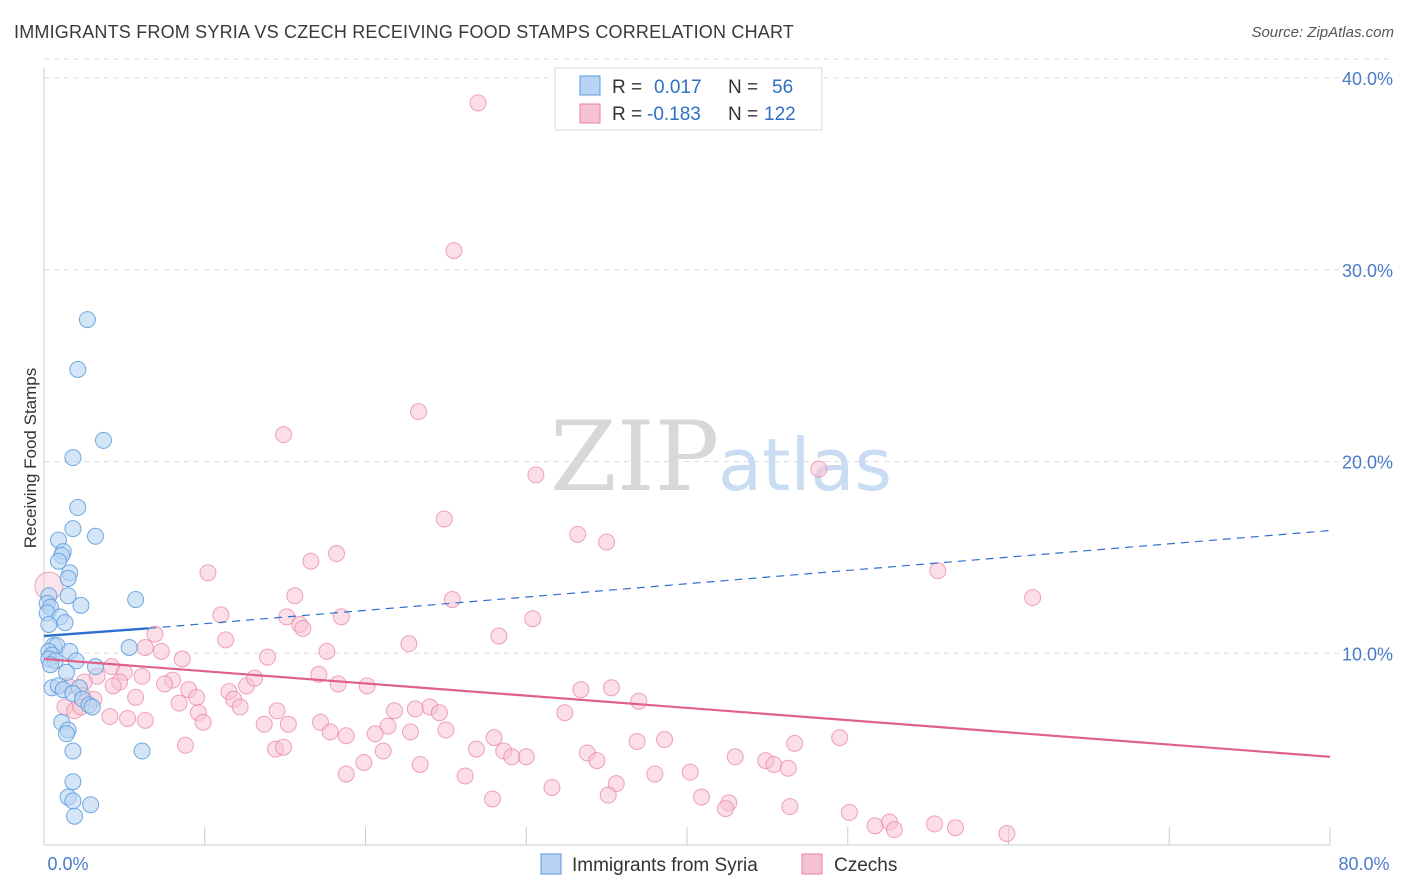  Describe the element at coordinates (743, 87) in the screenshot. I see `legend-syria-n-label: N =` at that location.